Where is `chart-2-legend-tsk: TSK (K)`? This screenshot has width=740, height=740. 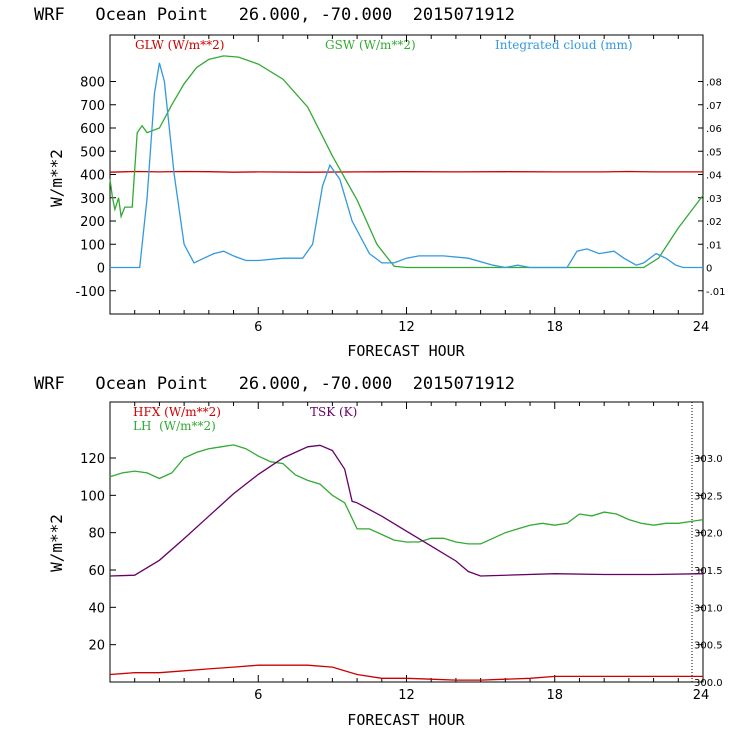
chart-2-legend-tsk: TSK (K) is located at coordinates (333, 412).